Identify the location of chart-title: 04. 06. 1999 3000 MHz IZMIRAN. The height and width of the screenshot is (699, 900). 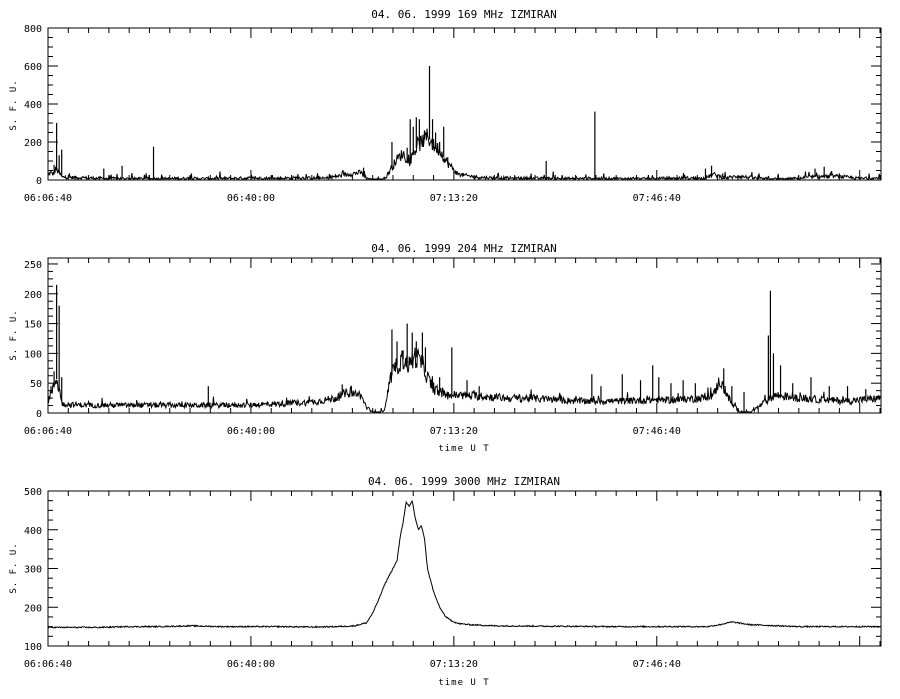
(464, 481).